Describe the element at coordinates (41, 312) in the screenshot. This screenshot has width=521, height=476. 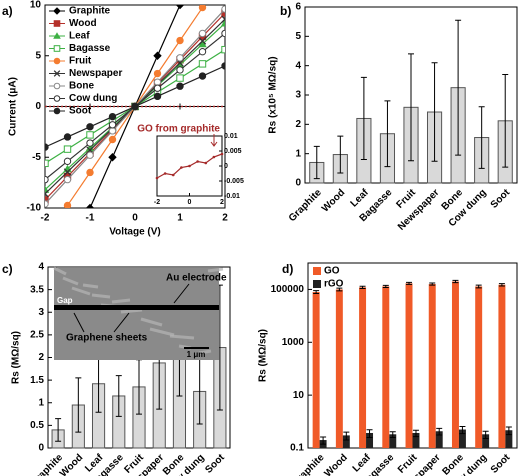
I see `y-tick-label: 3` at that location.